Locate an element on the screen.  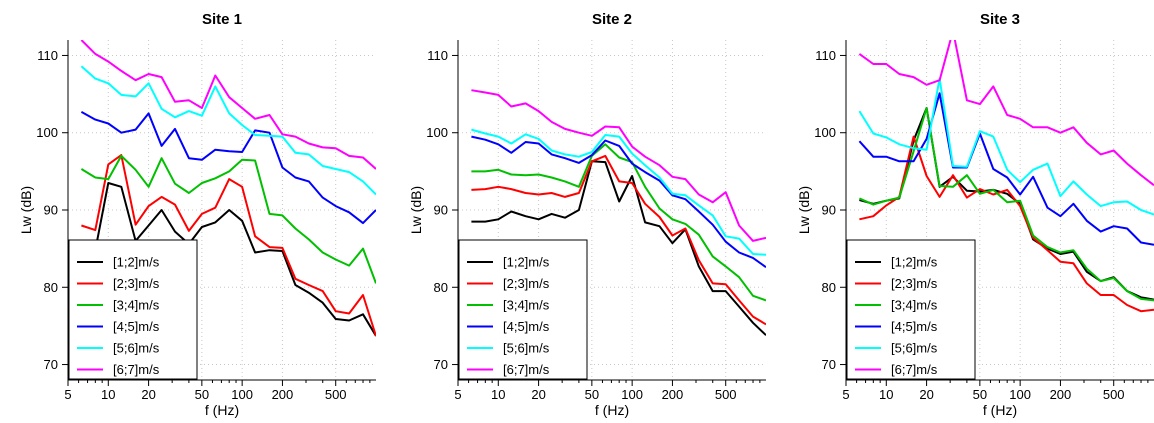
chart-title: Site 3 is located at coordinates (1000, 19).